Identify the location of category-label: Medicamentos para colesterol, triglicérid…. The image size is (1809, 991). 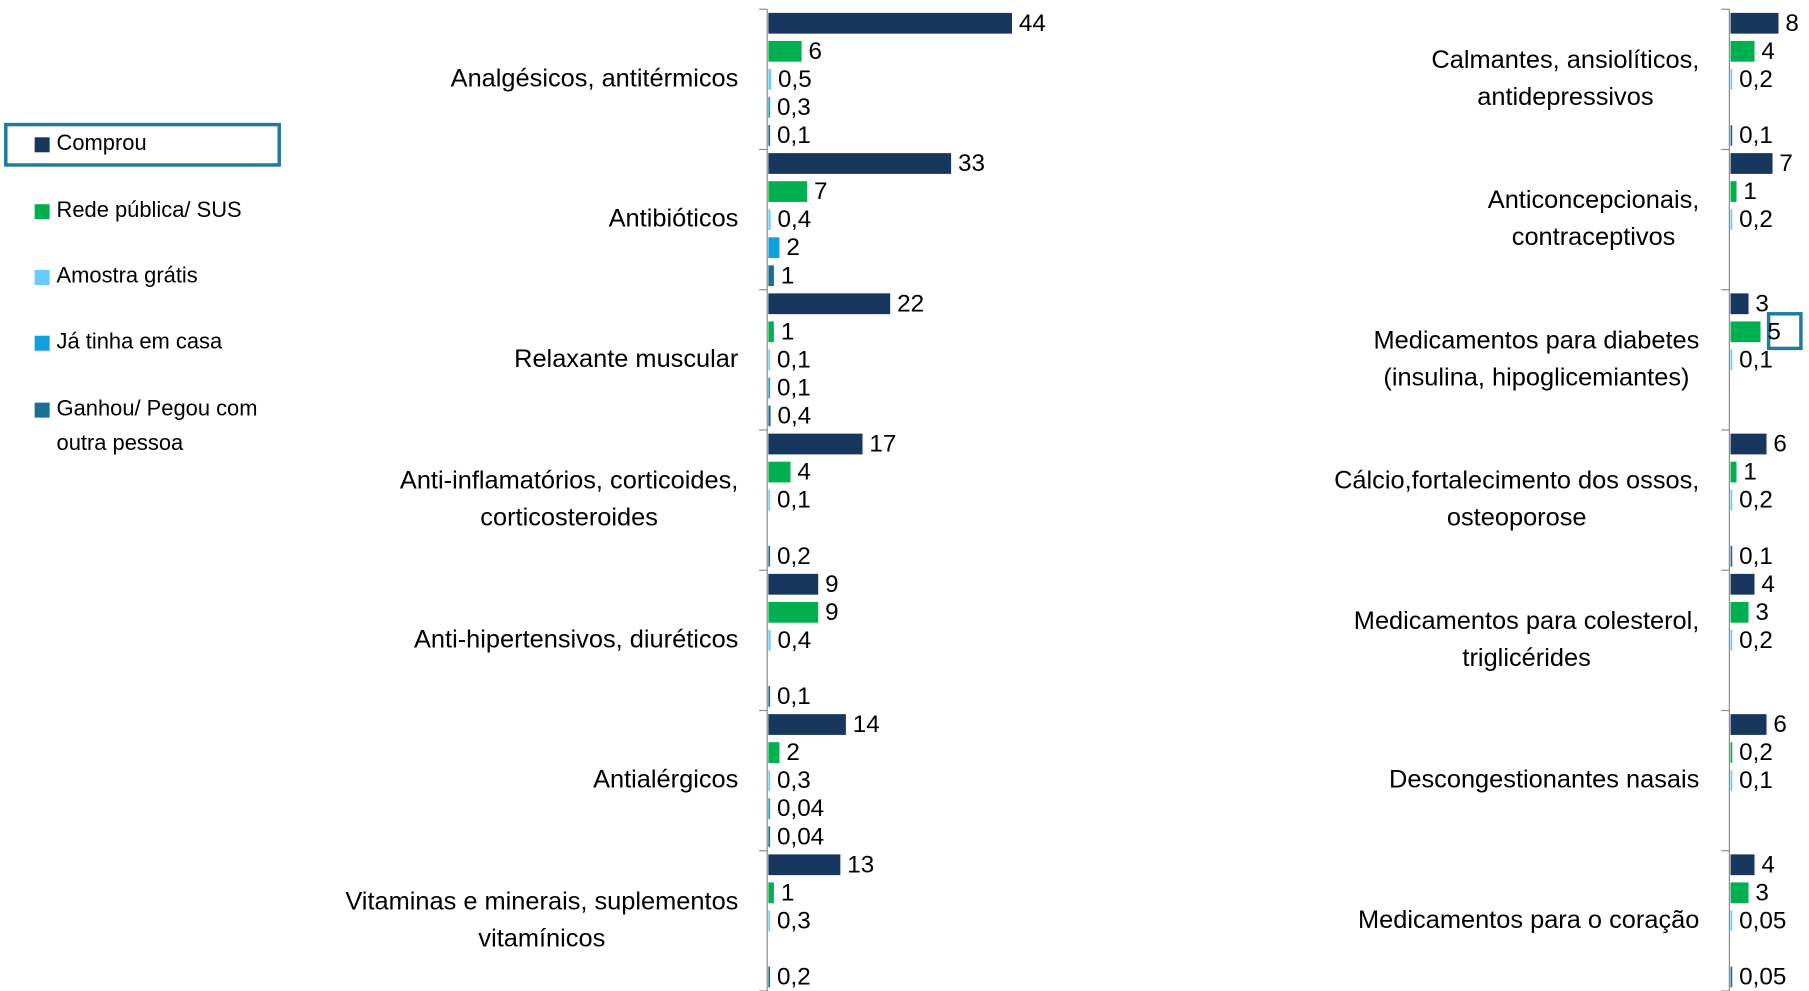
(1527, 639).